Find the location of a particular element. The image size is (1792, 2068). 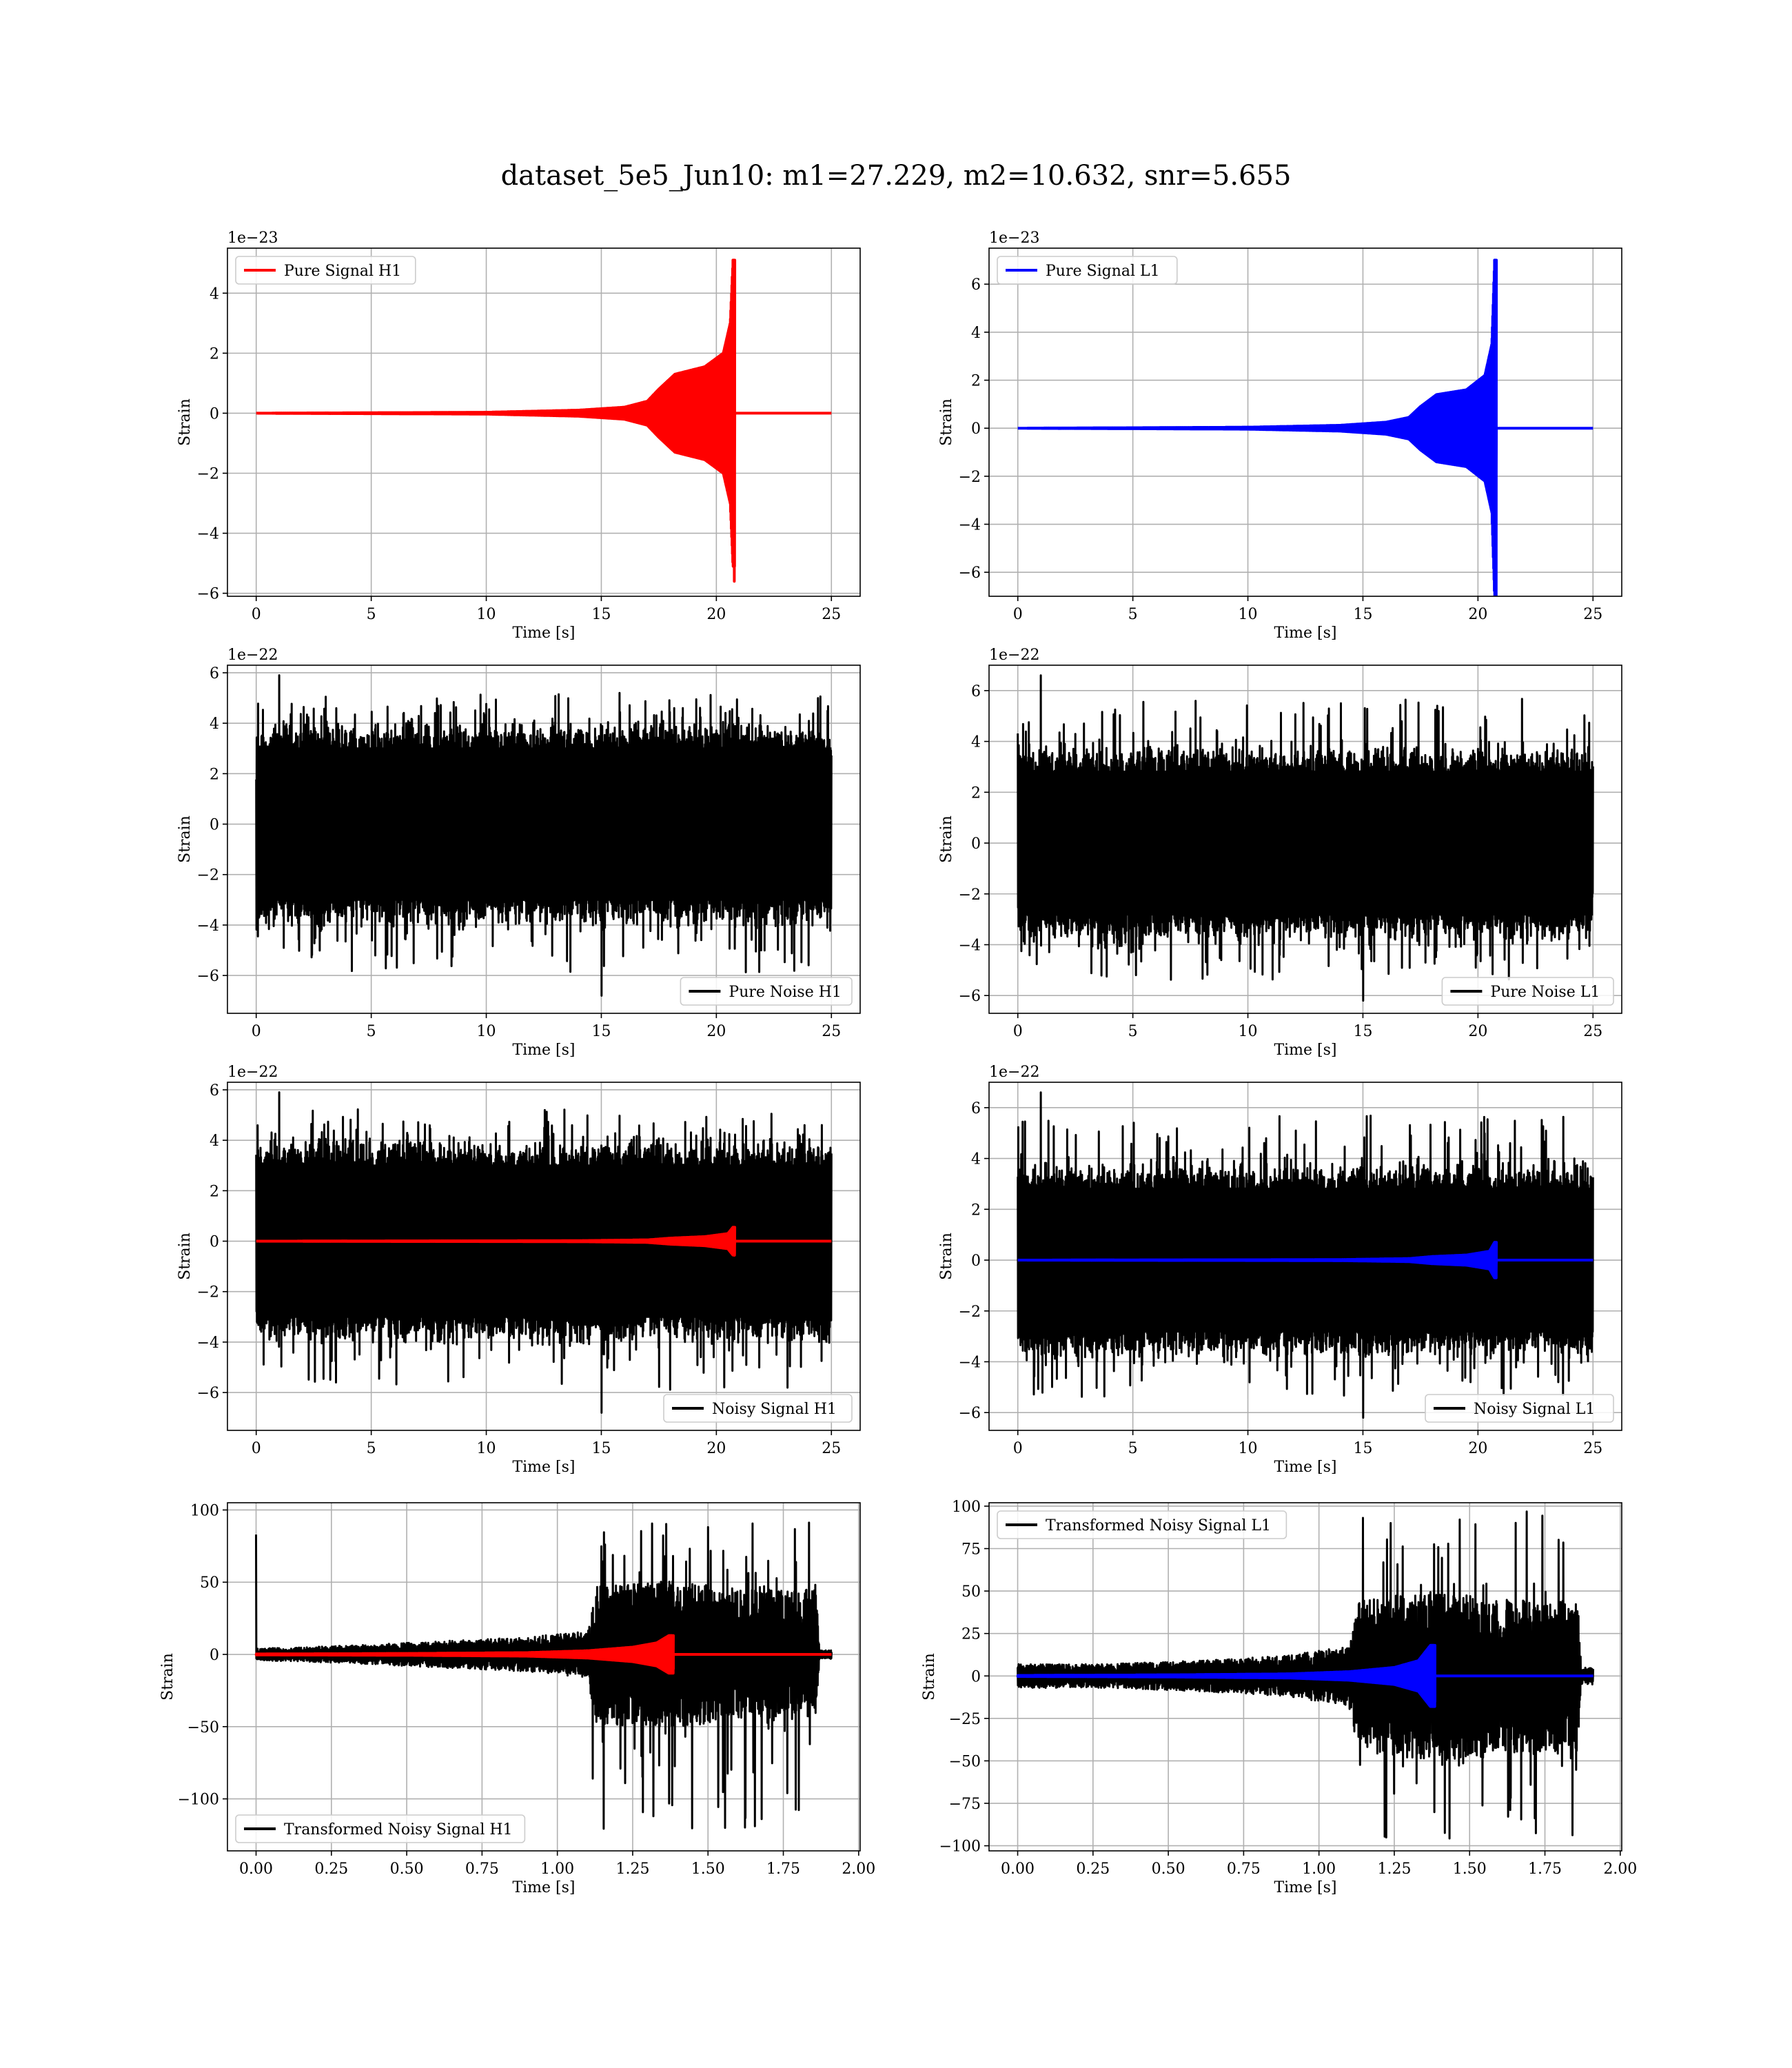

y-tick-label: 75 is located at coordinates (971, 1550).